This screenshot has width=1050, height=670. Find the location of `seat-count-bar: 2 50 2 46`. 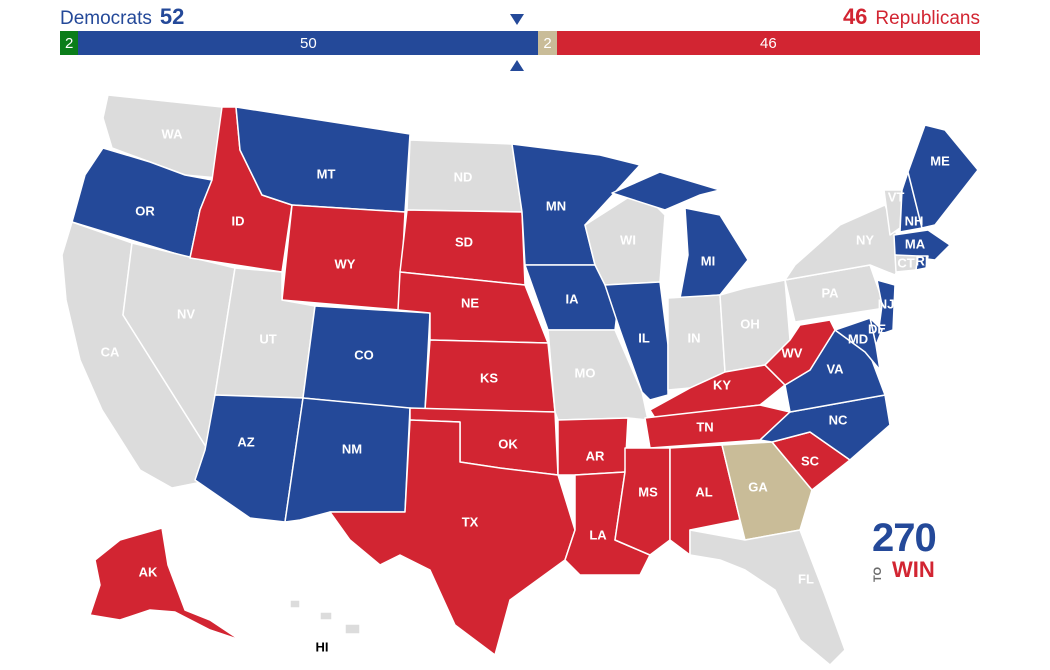

seat-count-bar: 2 50 2 46 is located at coordinates (520, 43).